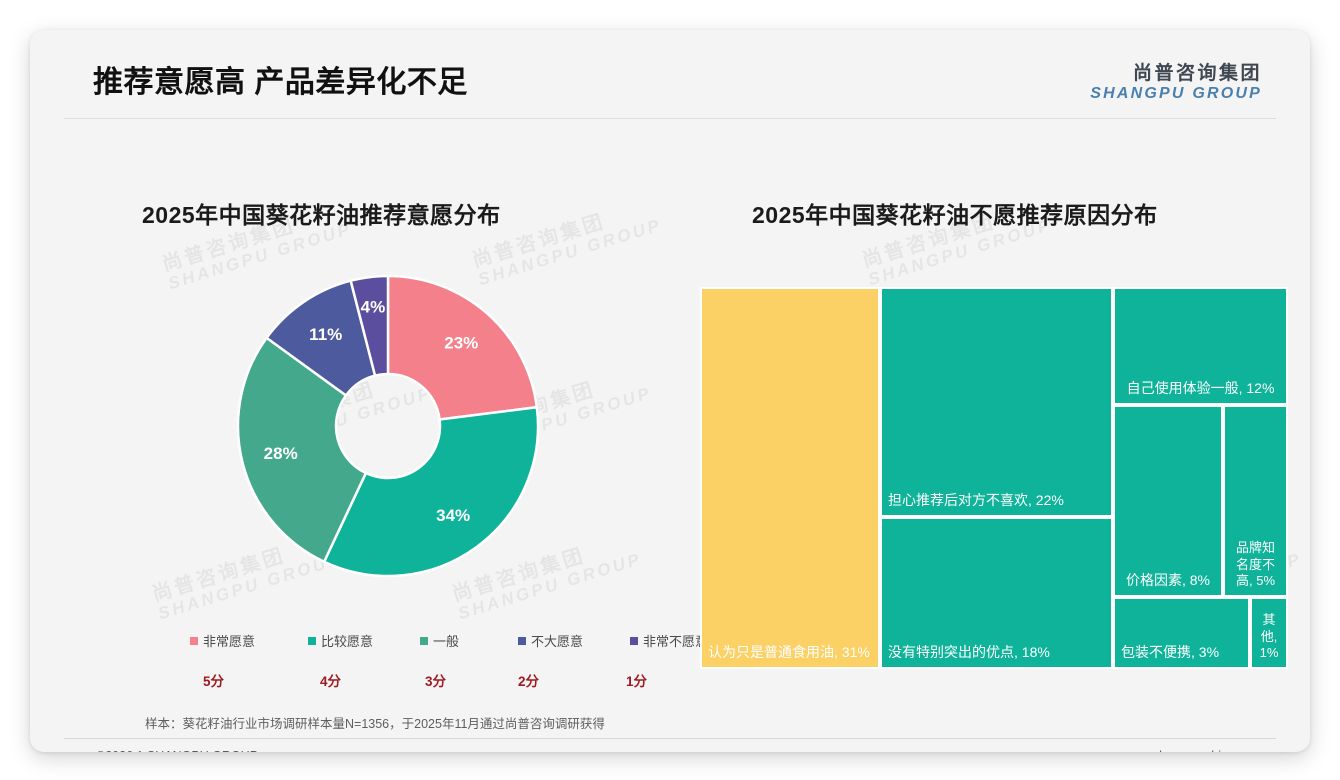 The height and width of the screenshot is (780, 1340). I want to click on donut-slice-非常愿意, so click(462, 347).